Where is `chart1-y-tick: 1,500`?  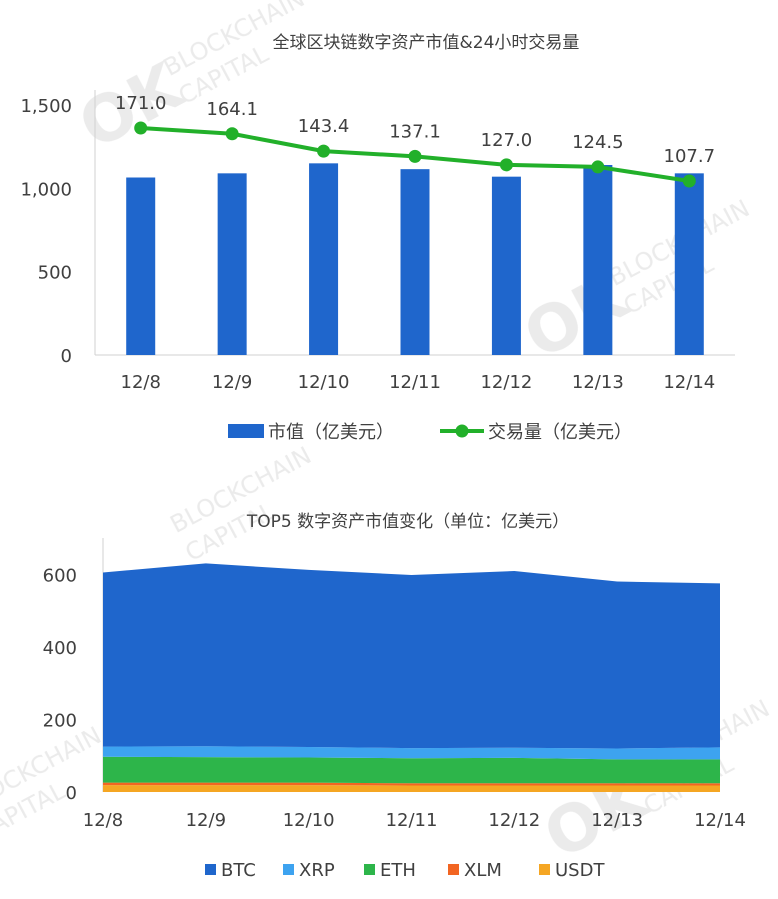 chart1-y-tick: 1,500 is located at coordinates (46, 106).